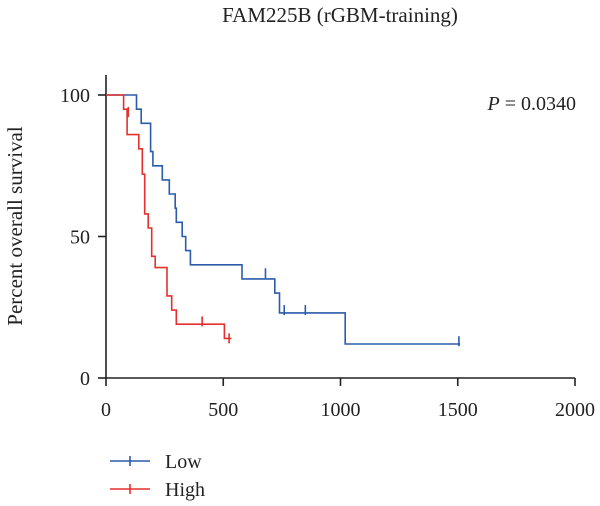 The image size is (600, 506). I want to click on series-high-line, so click(169, 217).